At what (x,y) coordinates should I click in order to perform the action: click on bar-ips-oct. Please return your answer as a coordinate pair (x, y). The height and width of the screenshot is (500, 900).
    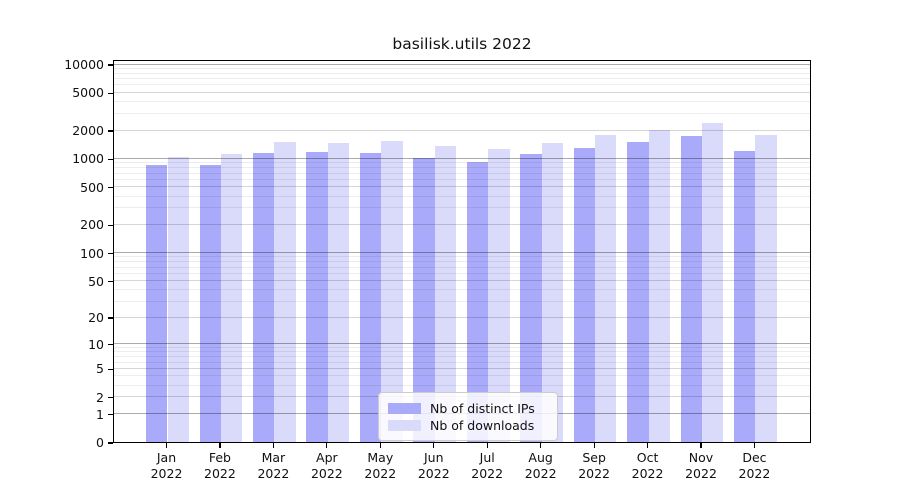
    Looking at the image, I should click on (638, 292).